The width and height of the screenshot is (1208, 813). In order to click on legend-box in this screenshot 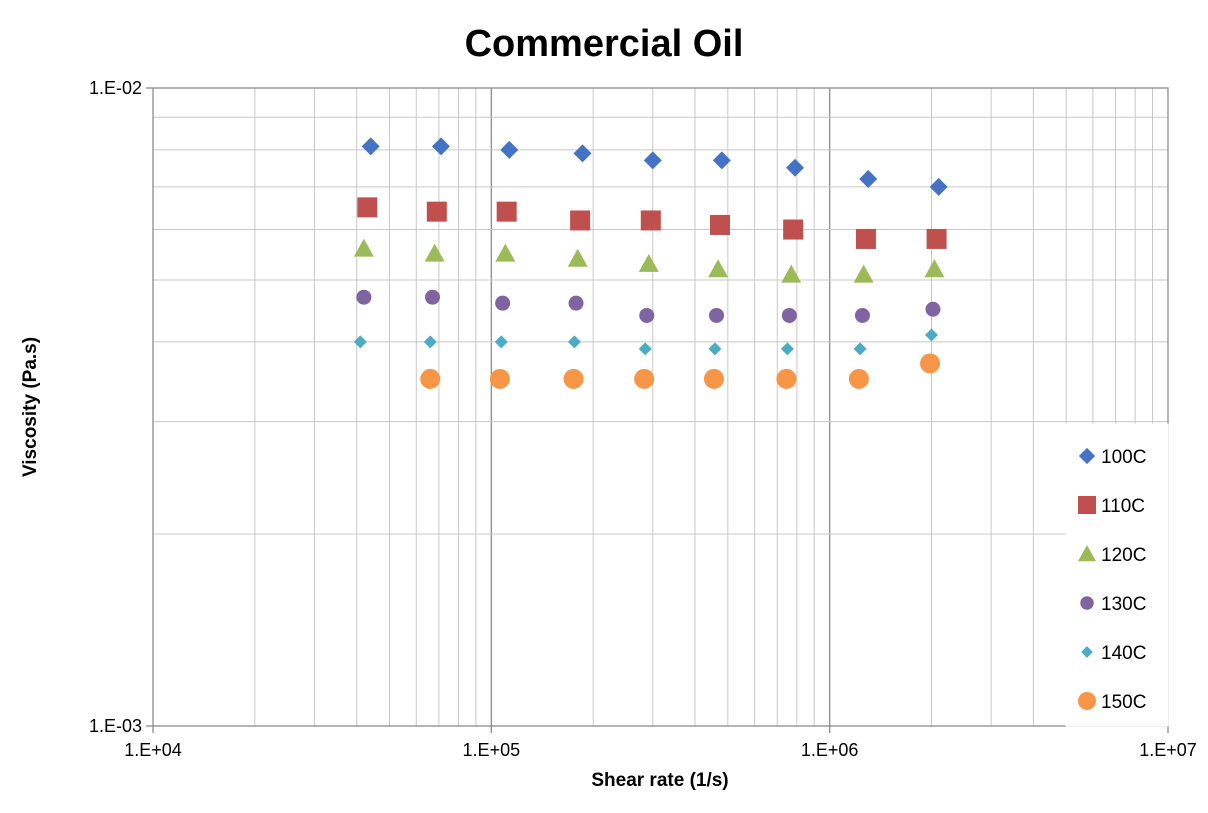, I will do `click(1117, 575)`.